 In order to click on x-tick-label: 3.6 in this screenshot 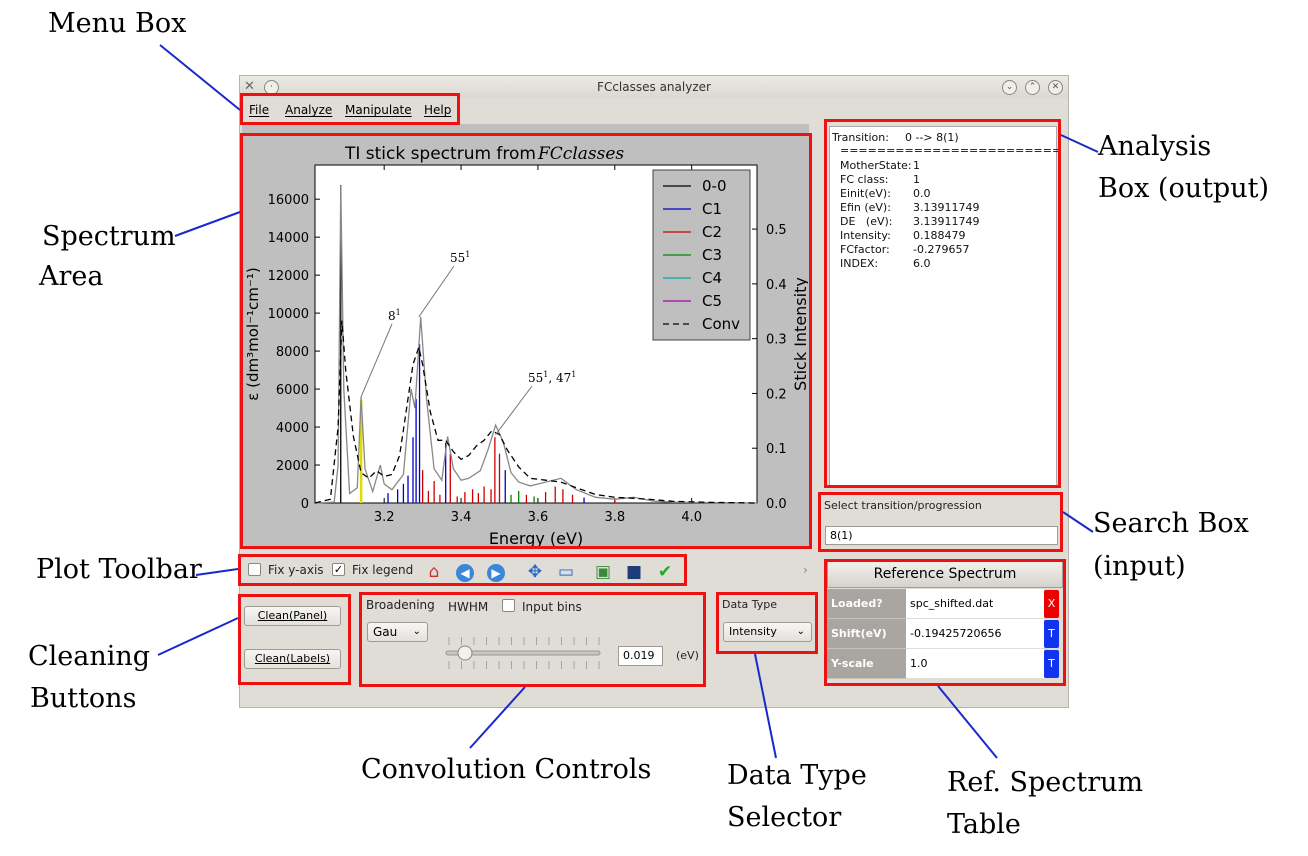, I will do `click(538, 517)`.